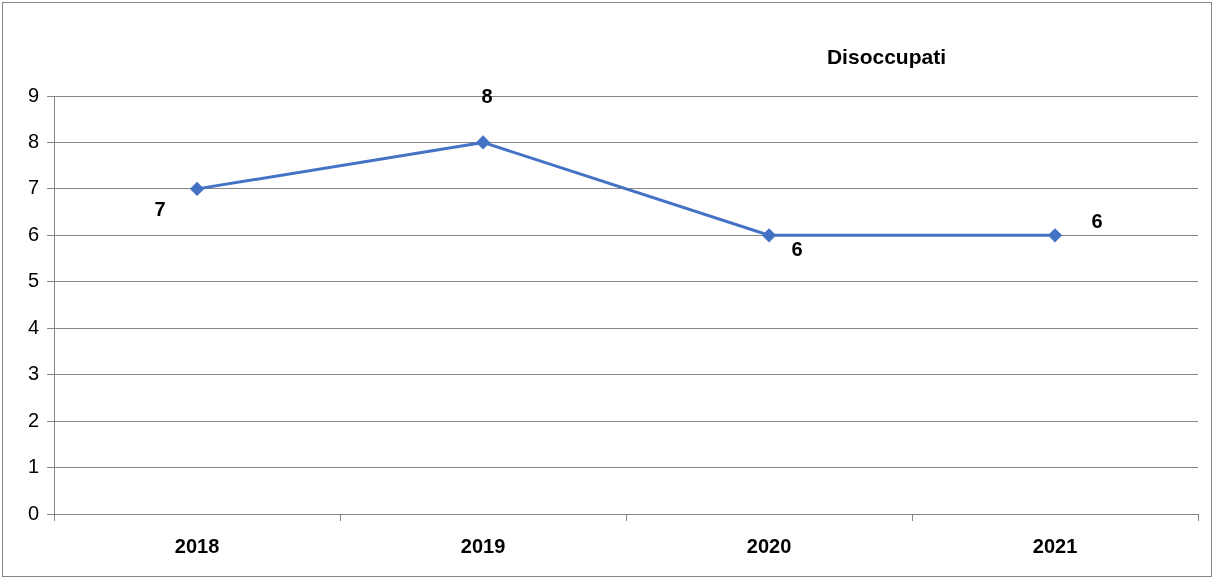 The width and height of the screenshot is (1216, 581). I want to click on y-tick-label: 2, so click(34, 419).